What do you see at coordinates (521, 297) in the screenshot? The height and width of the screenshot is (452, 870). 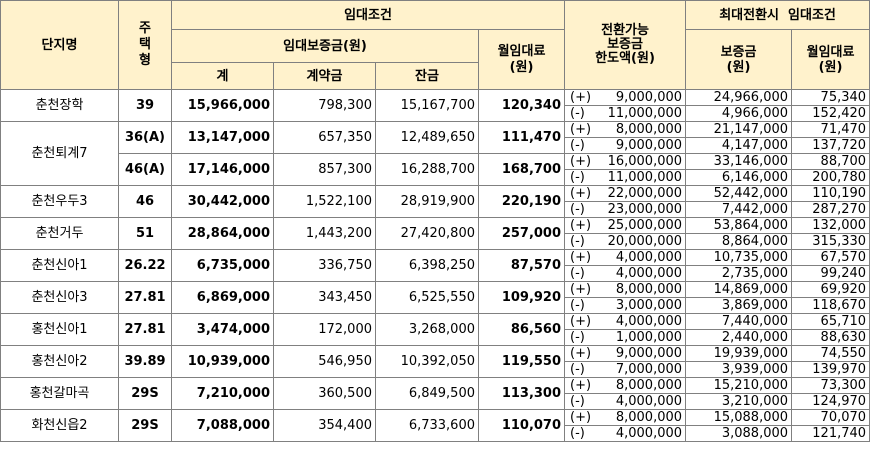 I see `monthly-rent-cell: 109,920` at bounding box center [521, 297].